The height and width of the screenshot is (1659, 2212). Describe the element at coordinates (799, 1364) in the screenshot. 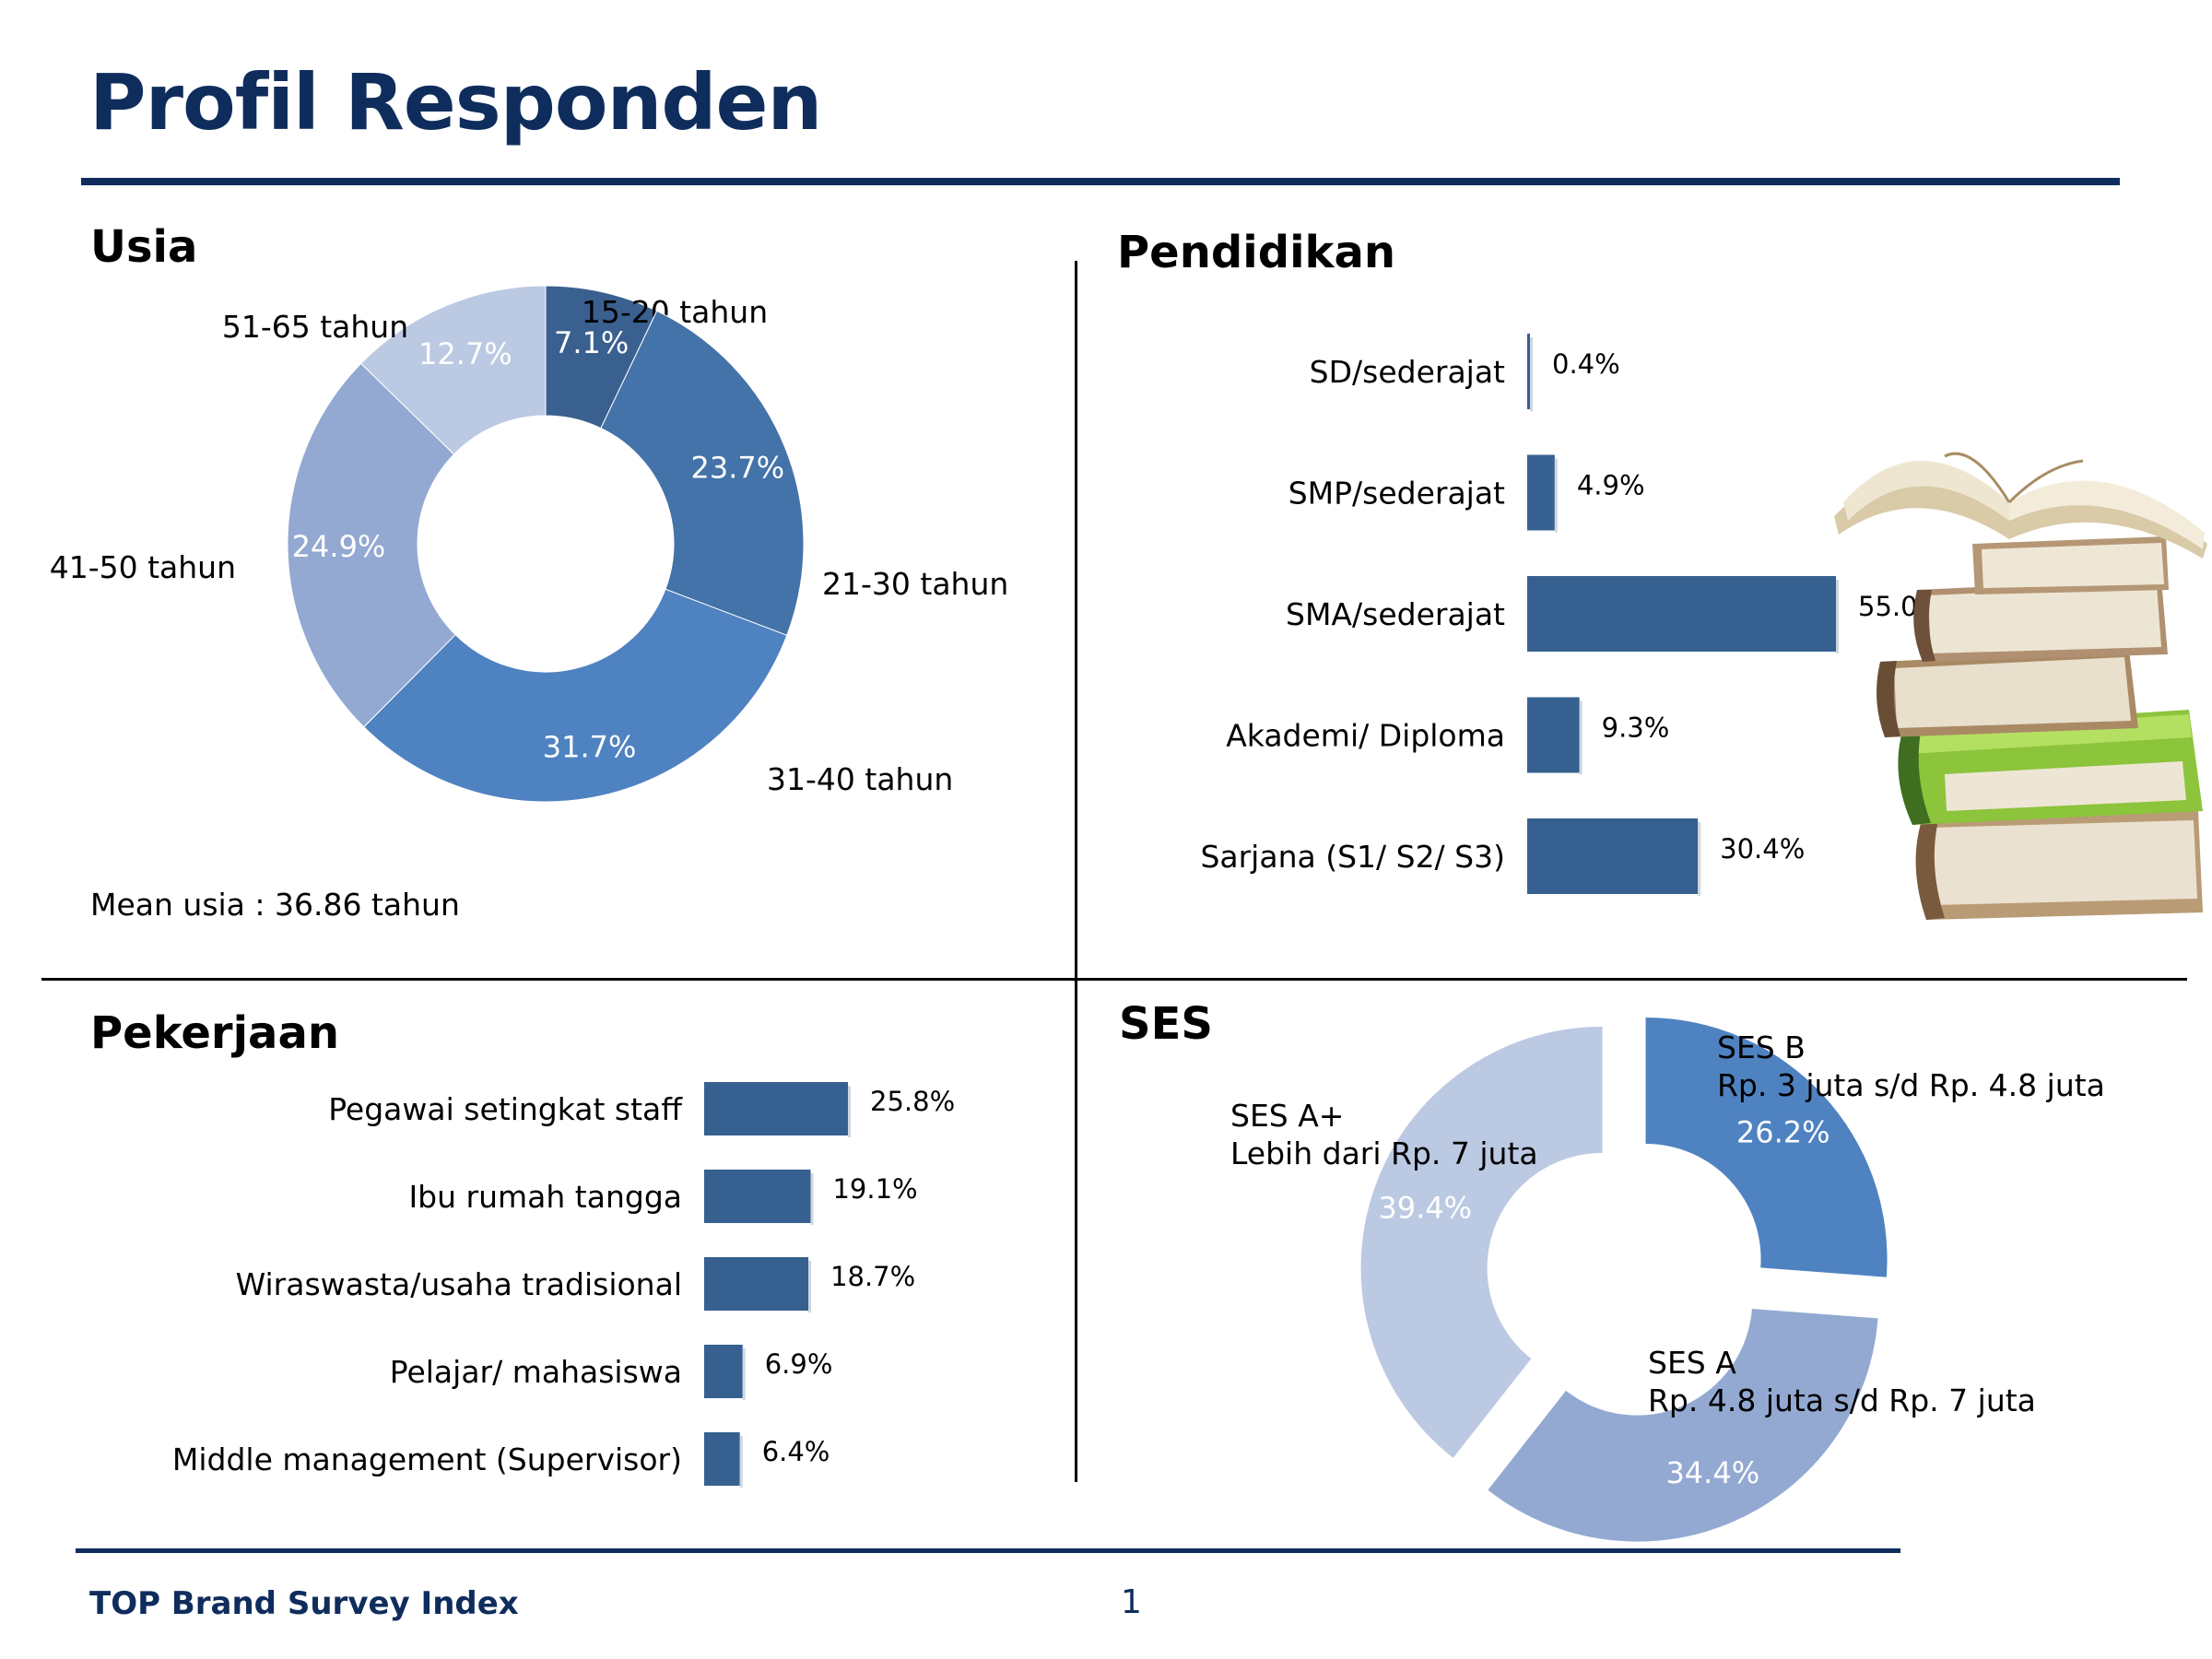

I see `pekerjaan-data-label: 6.9%` at that location.